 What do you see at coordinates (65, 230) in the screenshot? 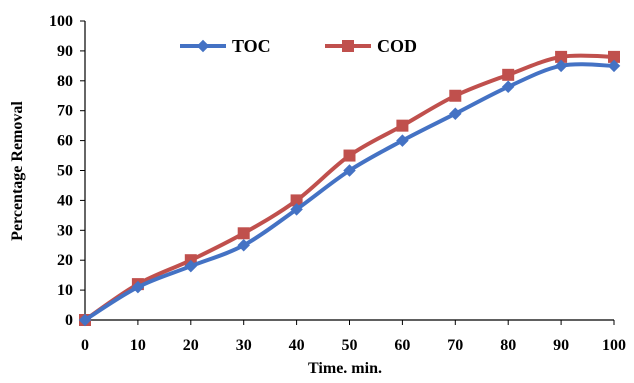
I see `y-tick-label: 30` at bounding box center [65, 230].